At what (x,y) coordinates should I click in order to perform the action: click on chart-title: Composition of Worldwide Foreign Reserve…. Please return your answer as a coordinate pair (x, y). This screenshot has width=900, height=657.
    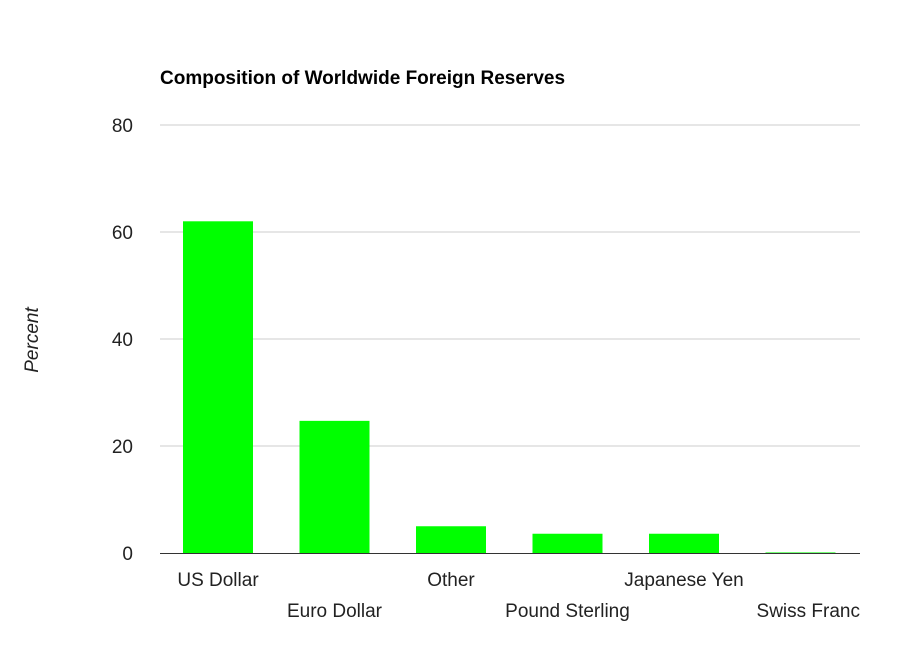
    Looking at the image, I should click on (362, 78).